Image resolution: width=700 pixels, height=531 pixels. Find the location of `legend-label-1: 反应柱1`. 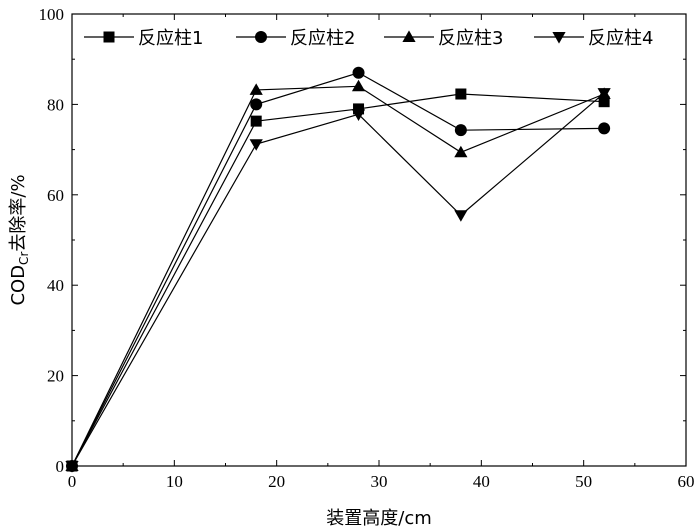

legend-label-1: 反应柱1 is located at coordinates (170, 38).